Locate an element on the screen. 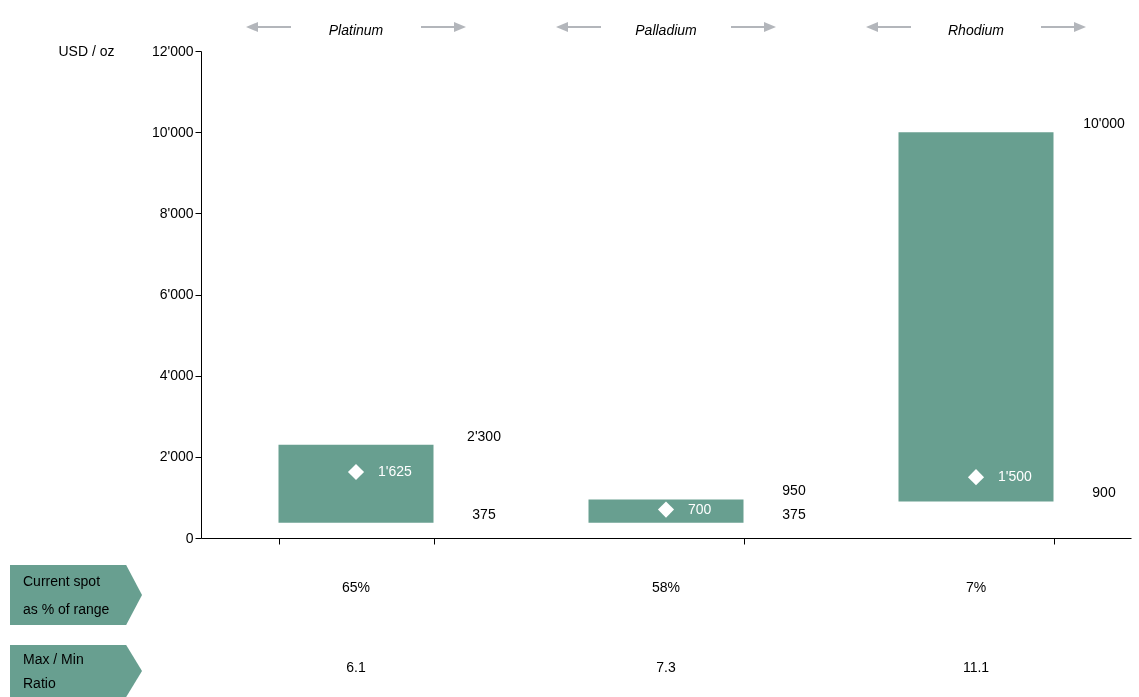  y-axis-title: USD / oz is located at coordinates (86, 50).